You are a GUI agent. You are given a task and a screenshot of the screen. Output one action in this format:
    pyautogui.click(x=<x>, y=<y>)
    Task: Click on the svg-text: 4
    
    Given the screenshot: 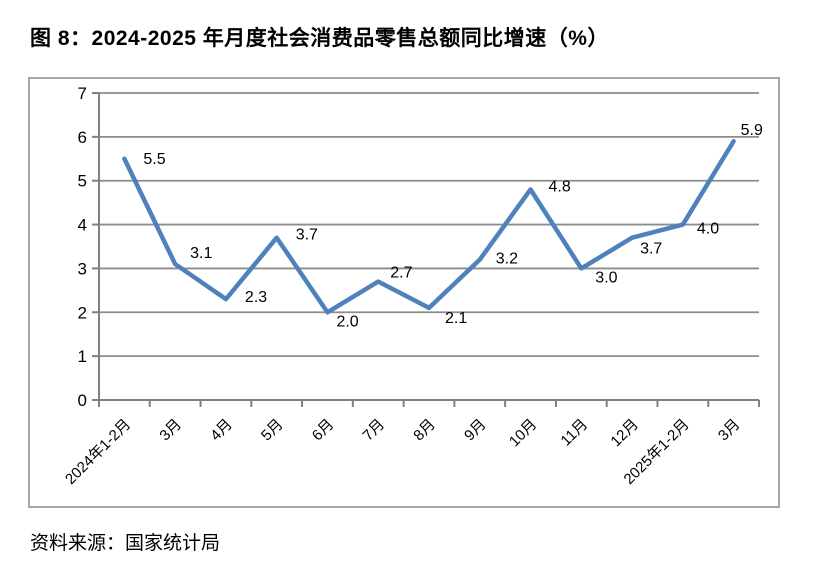 What is the action you would take?
    pyautogui.click(x=82, y=225)
    